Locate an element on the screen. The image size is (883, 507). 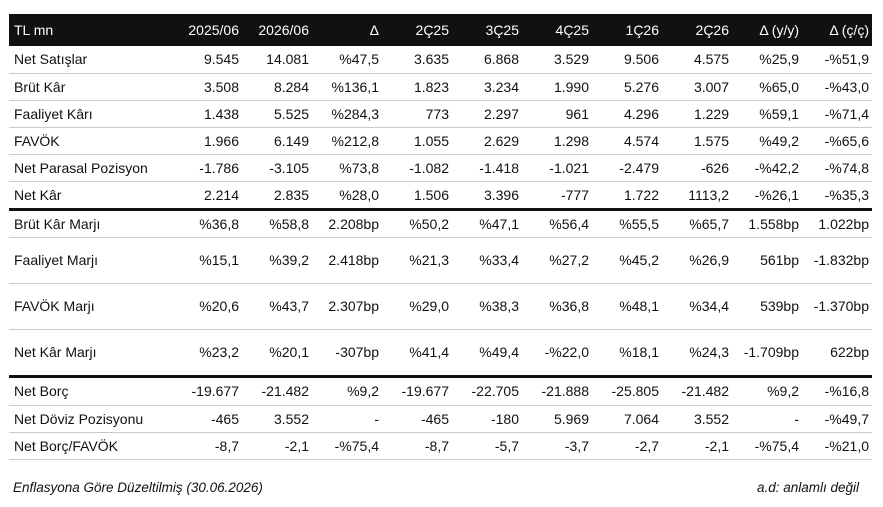
table-cell: -%74,8 is located at coordinates (837, 168).